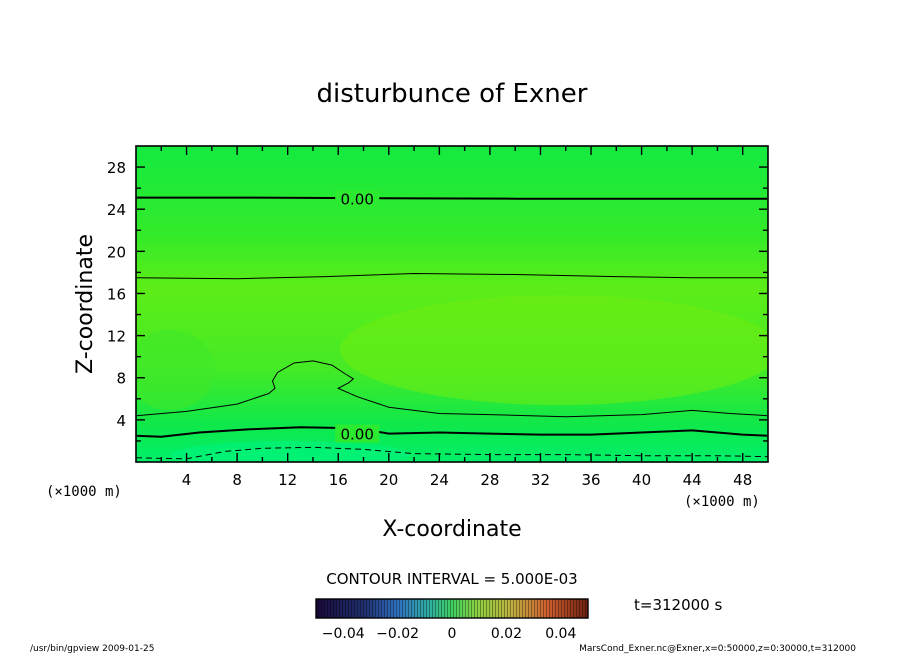  I want to click on x-tick-label: 36, so click(590, 480).